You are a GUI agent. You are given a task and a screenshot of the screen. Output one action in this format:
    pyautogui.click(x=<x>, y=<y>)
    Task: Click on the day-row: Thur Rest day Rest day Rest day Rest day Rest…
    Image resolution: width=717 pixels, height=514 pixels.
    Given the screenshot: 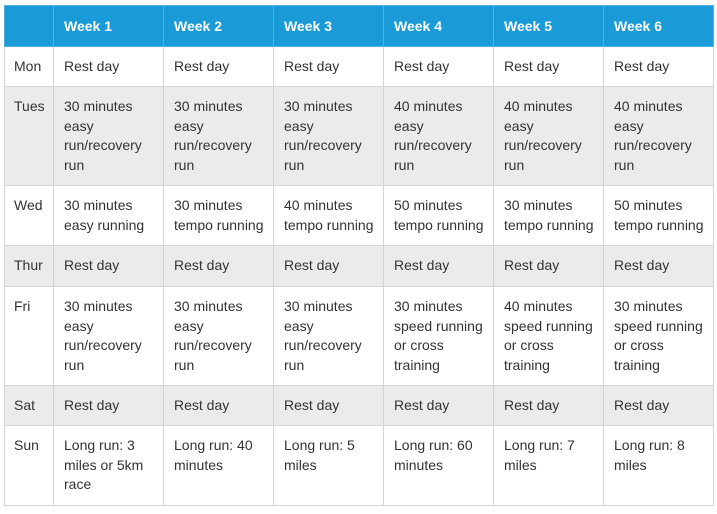 What is the action you would take?
    pyautogui.click(x=359, y=266)
    